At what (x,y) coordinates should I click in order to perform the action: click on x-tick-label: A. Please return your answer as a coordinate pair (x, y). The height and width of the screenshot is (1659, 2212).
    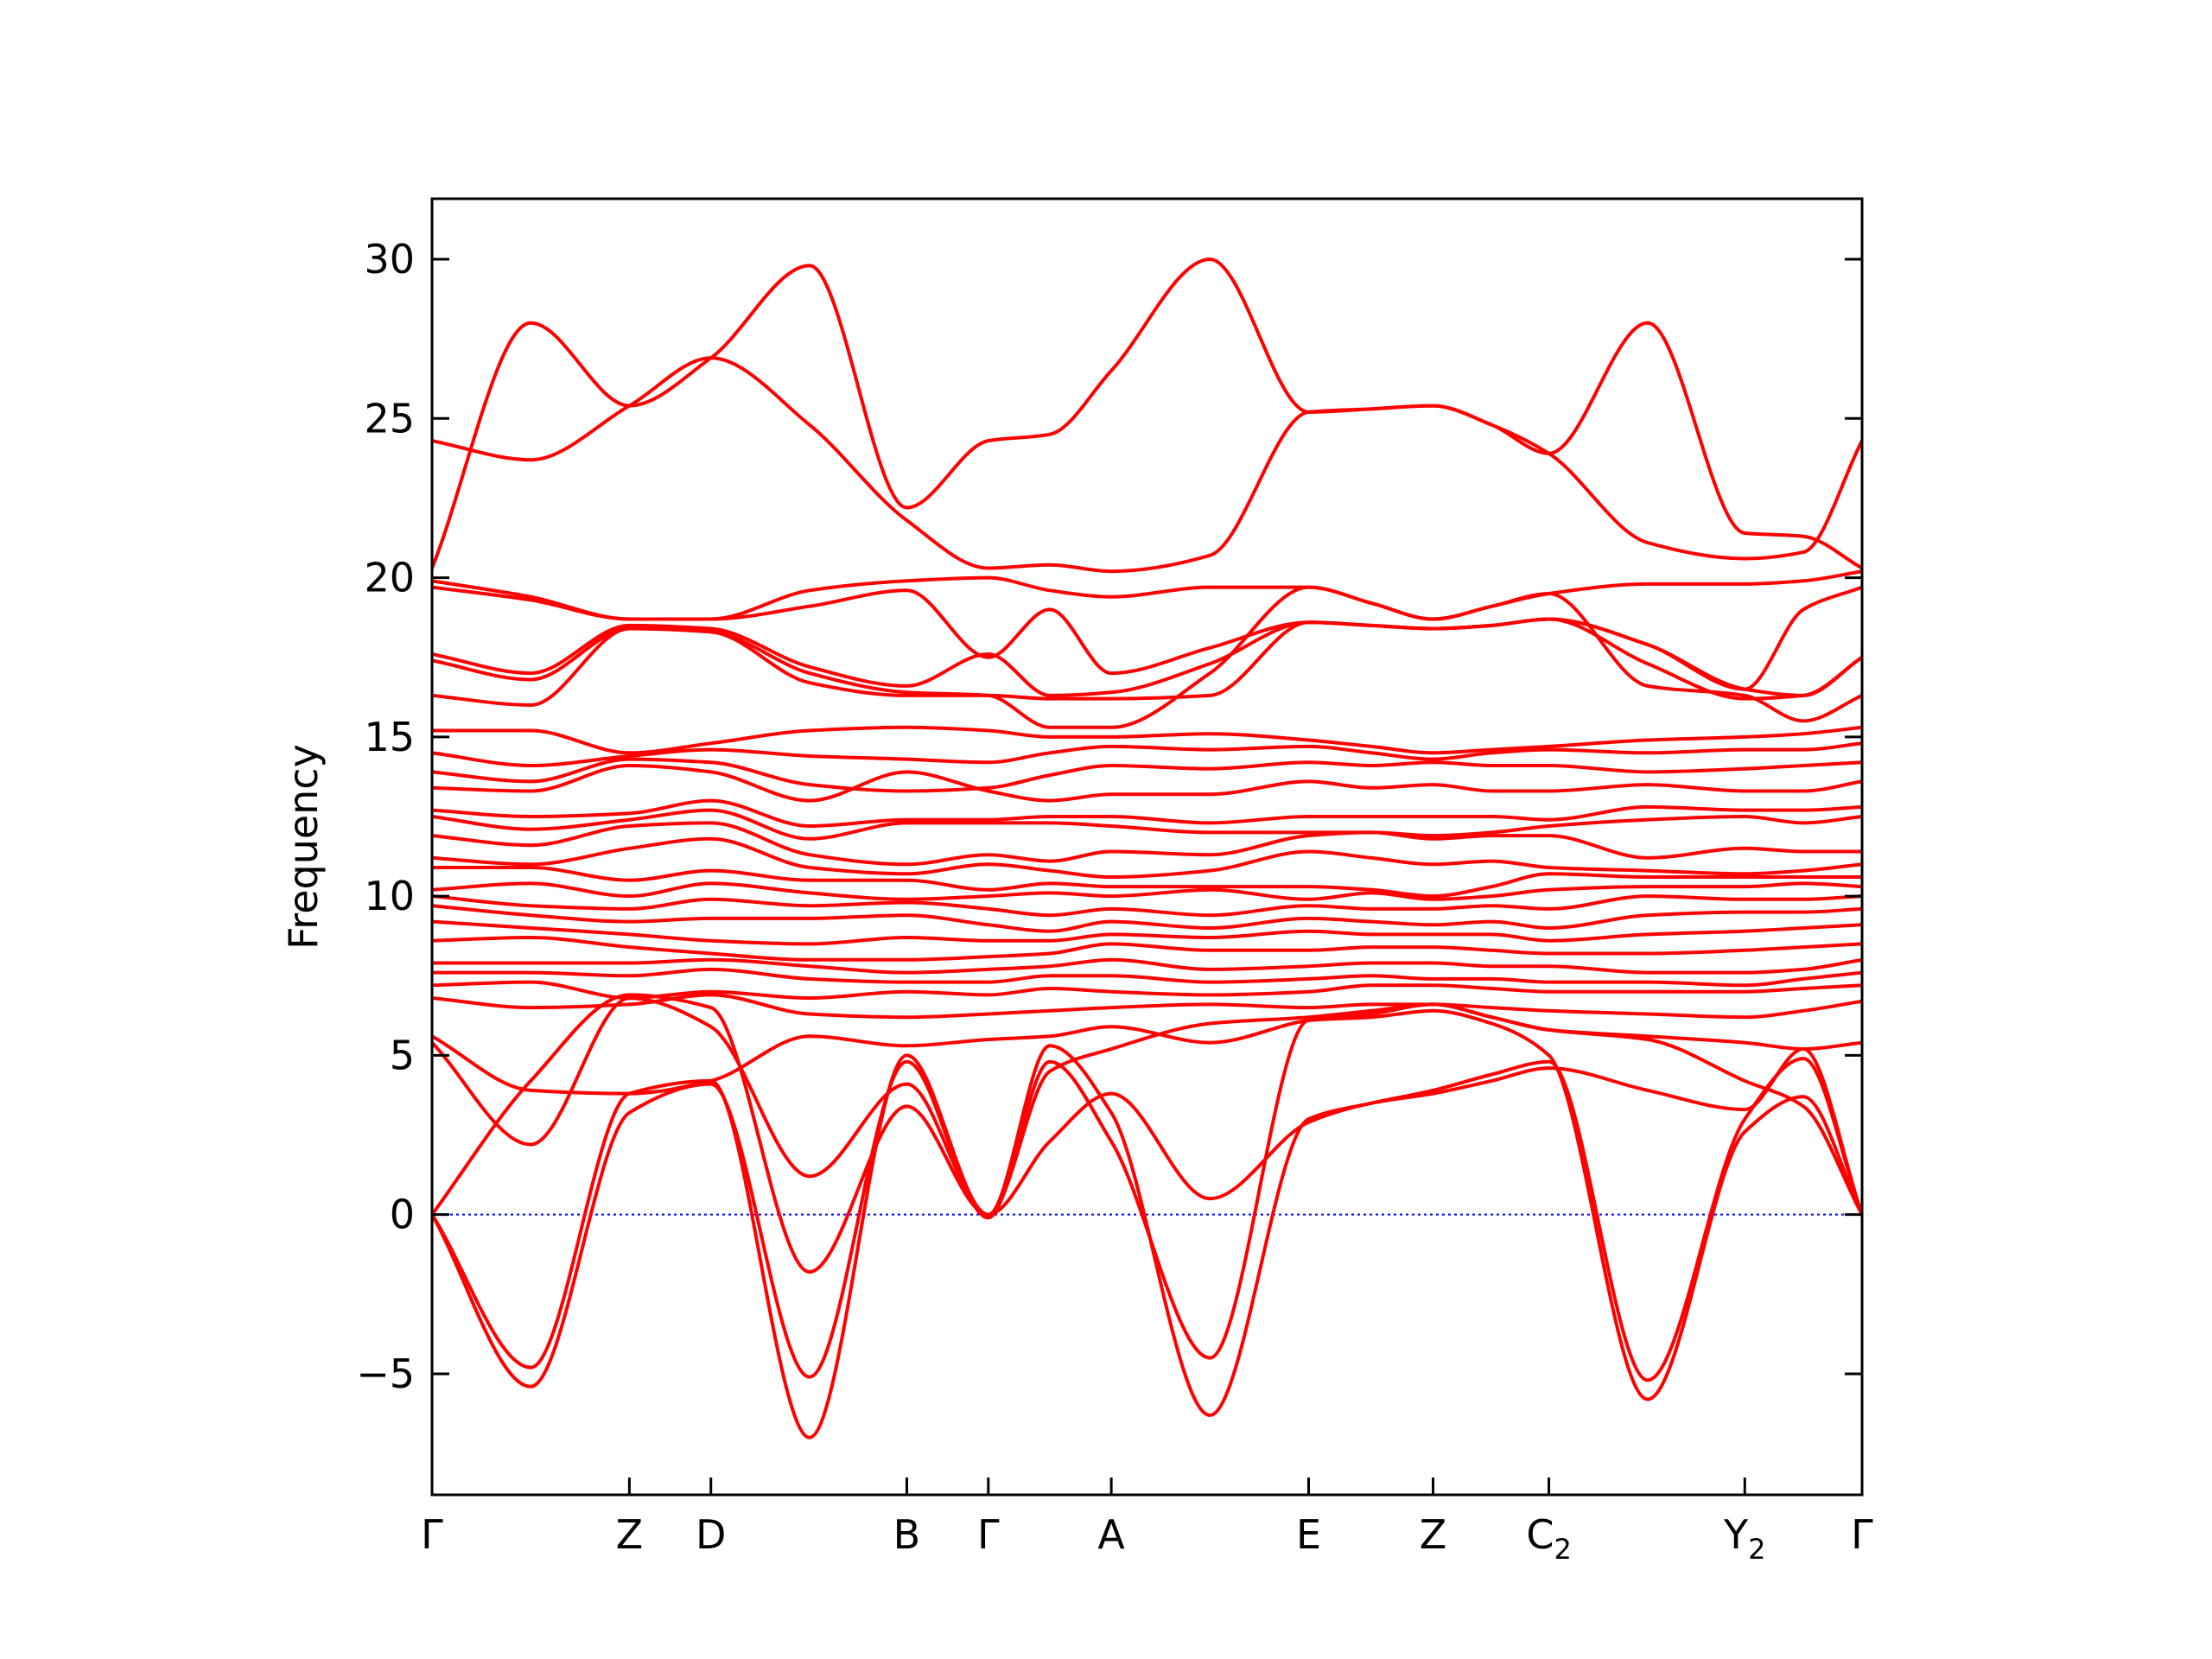
    Looking at the image, I should click on (1111, 1534).